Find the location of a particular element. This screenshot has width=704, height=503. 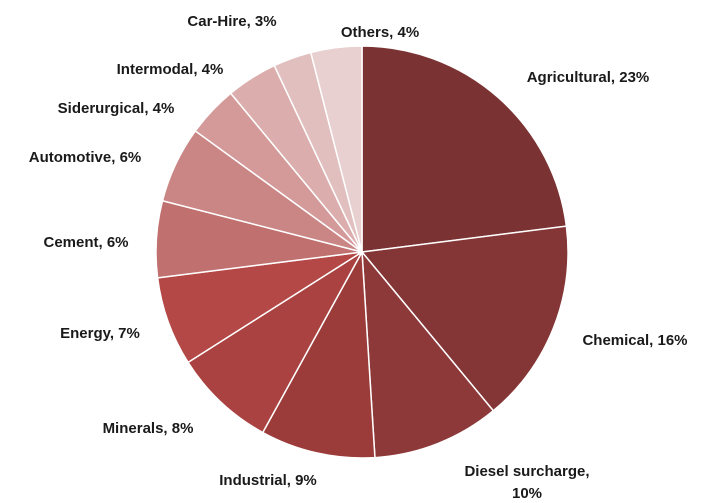

slice-label-car-hire: Car-Hire, 3% is located at coordinates (231, 21).